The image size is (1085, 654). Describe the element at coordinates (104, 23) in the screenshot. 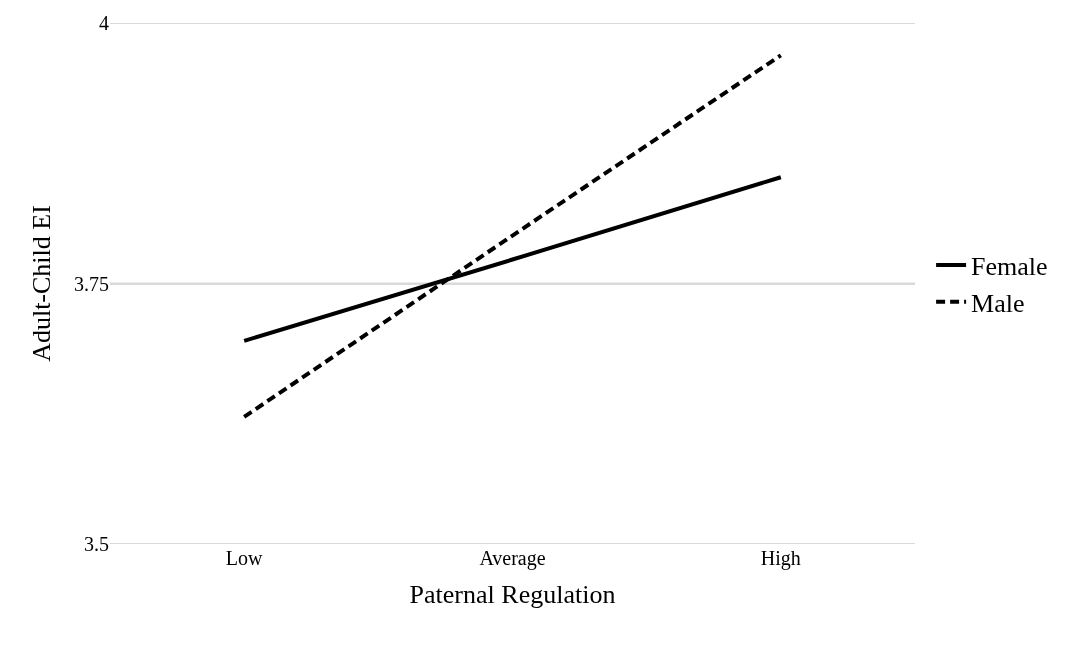

I see `y-tick-label: 4` at that location.